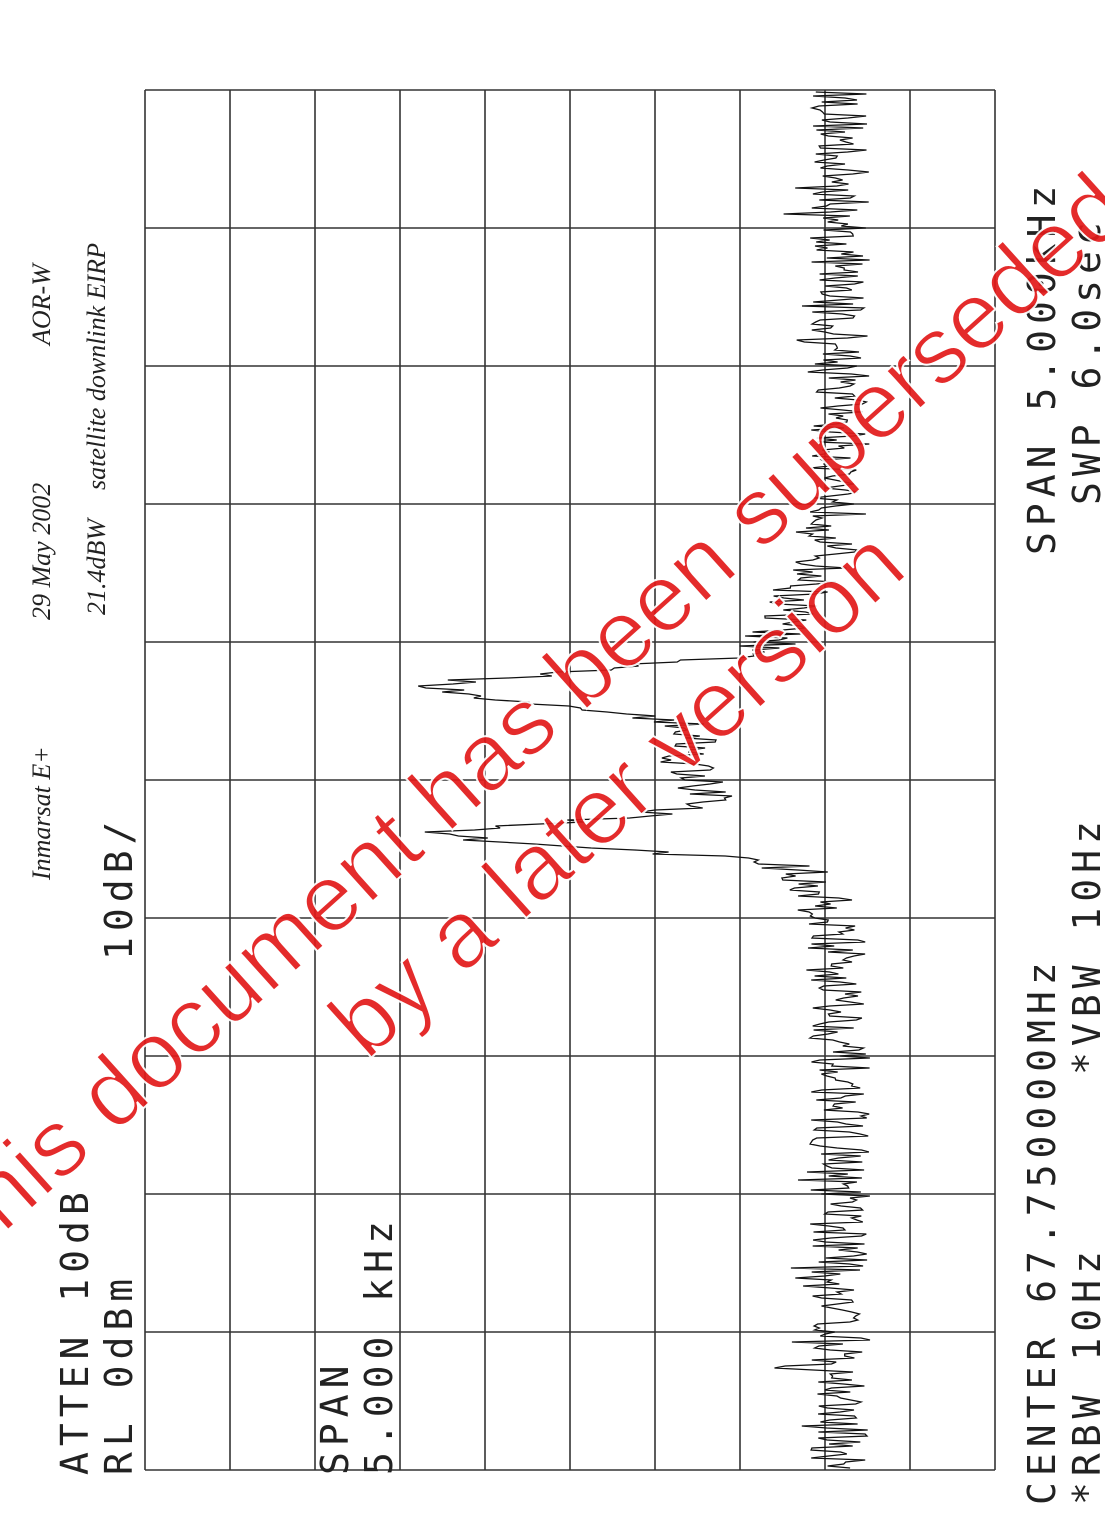  Describe the element at coordinates (1085, 360) in the screenshot. I see `footer-label: SWP 6.0sec` at that location.